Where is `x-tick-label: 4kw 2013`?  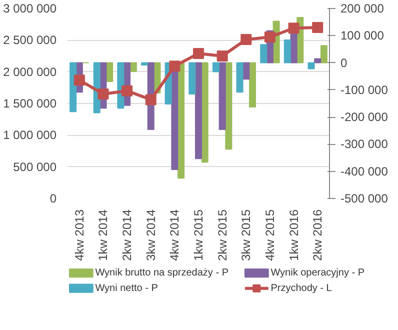 x-tick-label: 4kw 2013 is located at coordinates (79, 235).